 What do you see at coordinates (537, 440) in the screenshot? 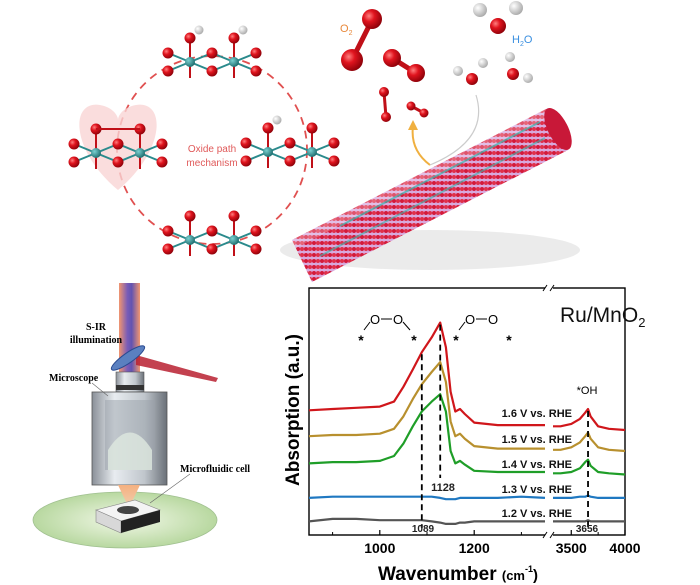
I see `series-label: 1.5 V vs. RHE` at bounding box center [537, 440].